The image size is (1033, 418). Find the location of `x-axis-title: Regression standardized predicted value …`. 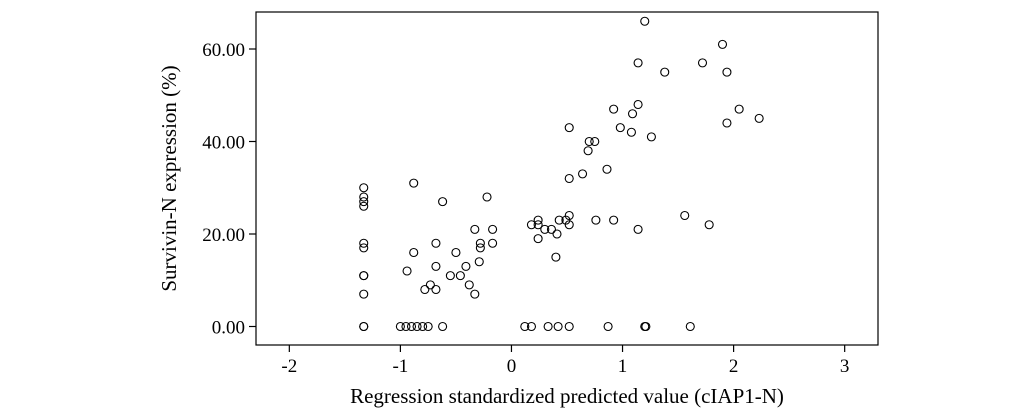

x-axis-title: Regression standardized predicted value … is located at coordinates (567, 396).